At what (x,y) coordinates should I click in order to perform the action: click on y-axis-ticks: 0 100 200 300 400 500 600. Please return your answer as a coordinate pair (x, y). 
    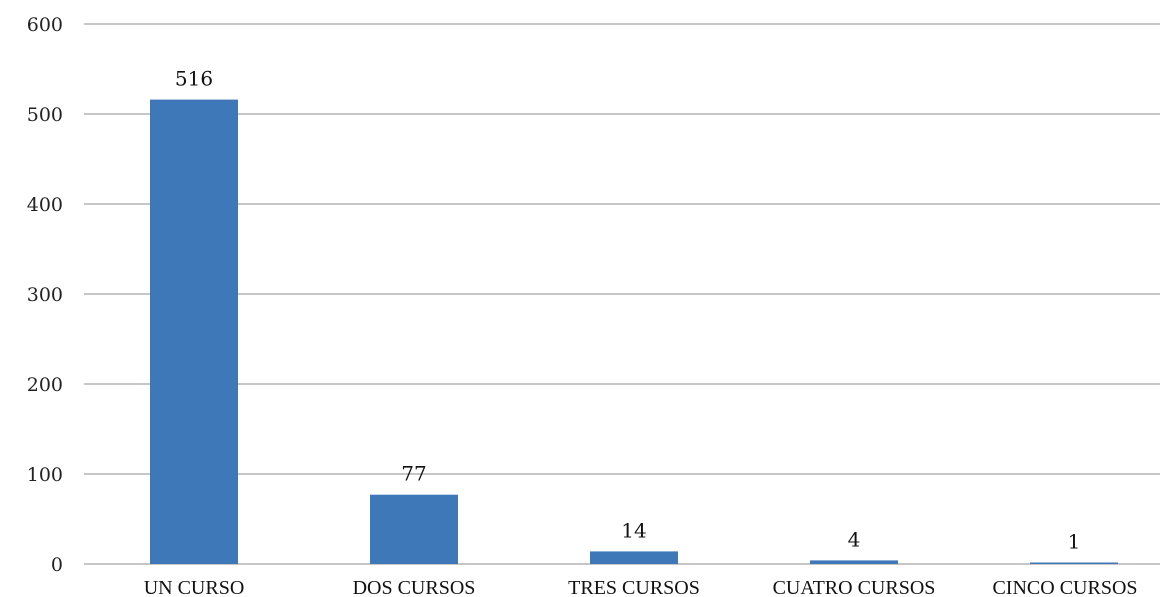
    Looking at the image, I should click on (45, 295).